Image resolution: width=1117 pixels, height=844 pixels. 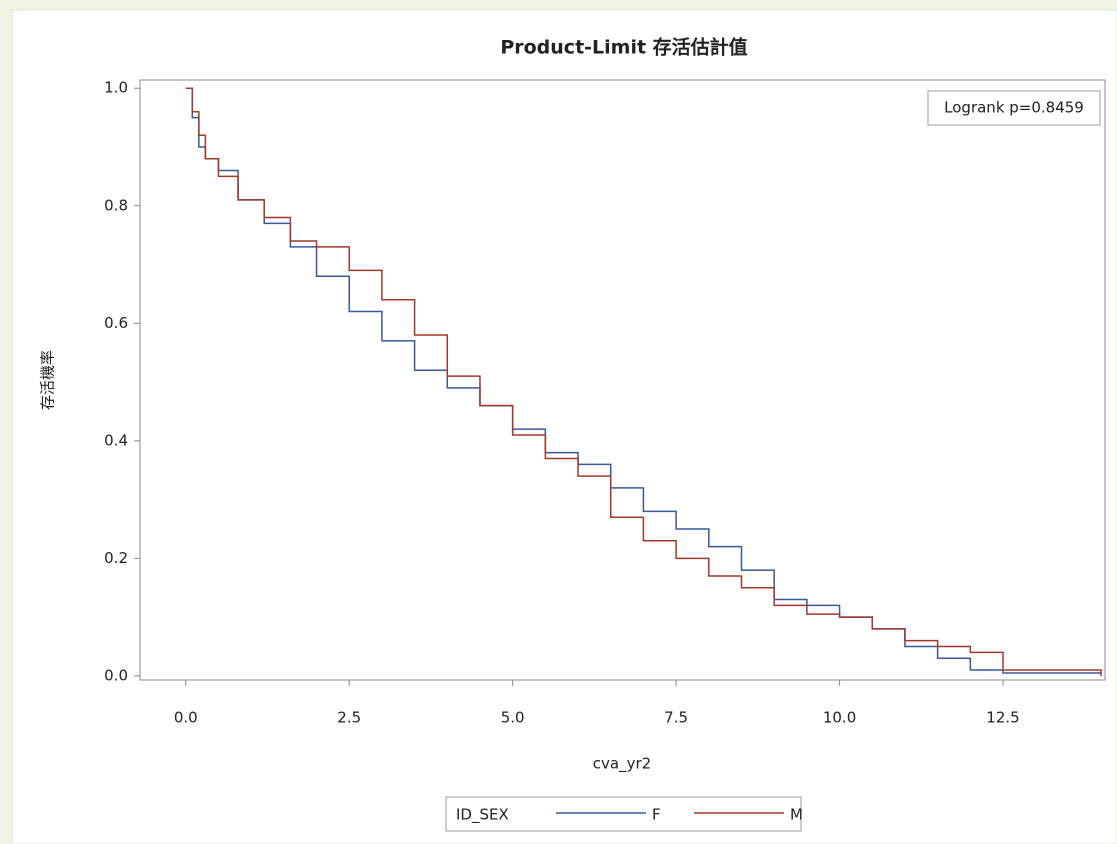 What do you see at coordinates (623, 47) in the screenshot?
I see `chart-title: Product-Limit 存活估計值` at bounding box center [623, 47].